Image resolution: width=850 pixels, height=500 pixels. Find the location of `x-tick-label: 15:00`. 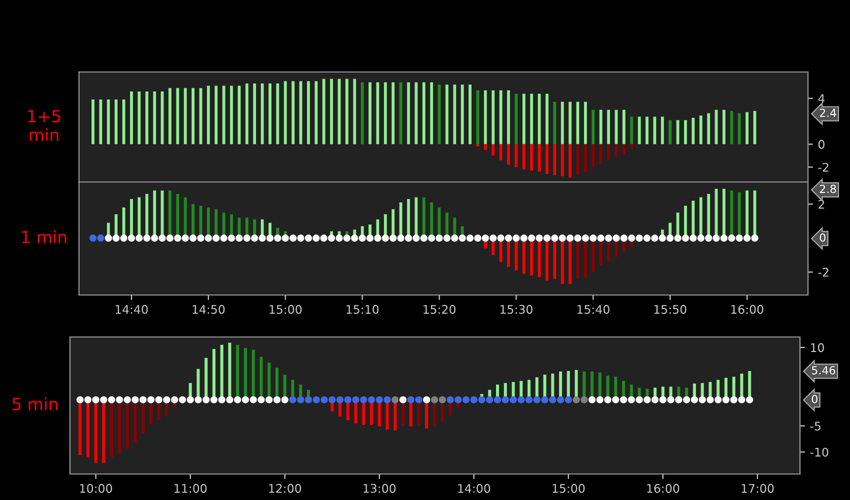

x-tick-label: 15:00 is located at coordinates (286, 309).